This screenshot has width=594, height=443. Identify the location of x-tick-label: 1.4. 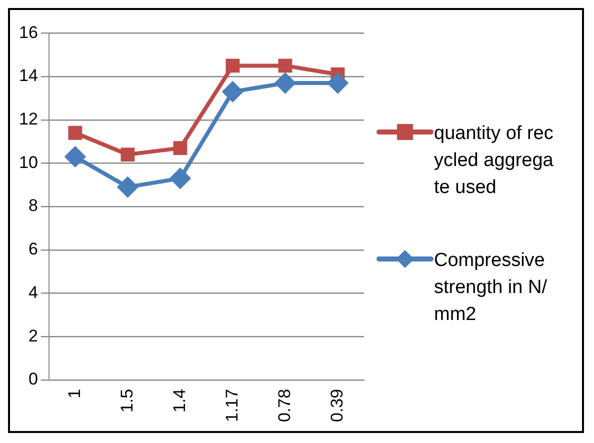
(179, 400).